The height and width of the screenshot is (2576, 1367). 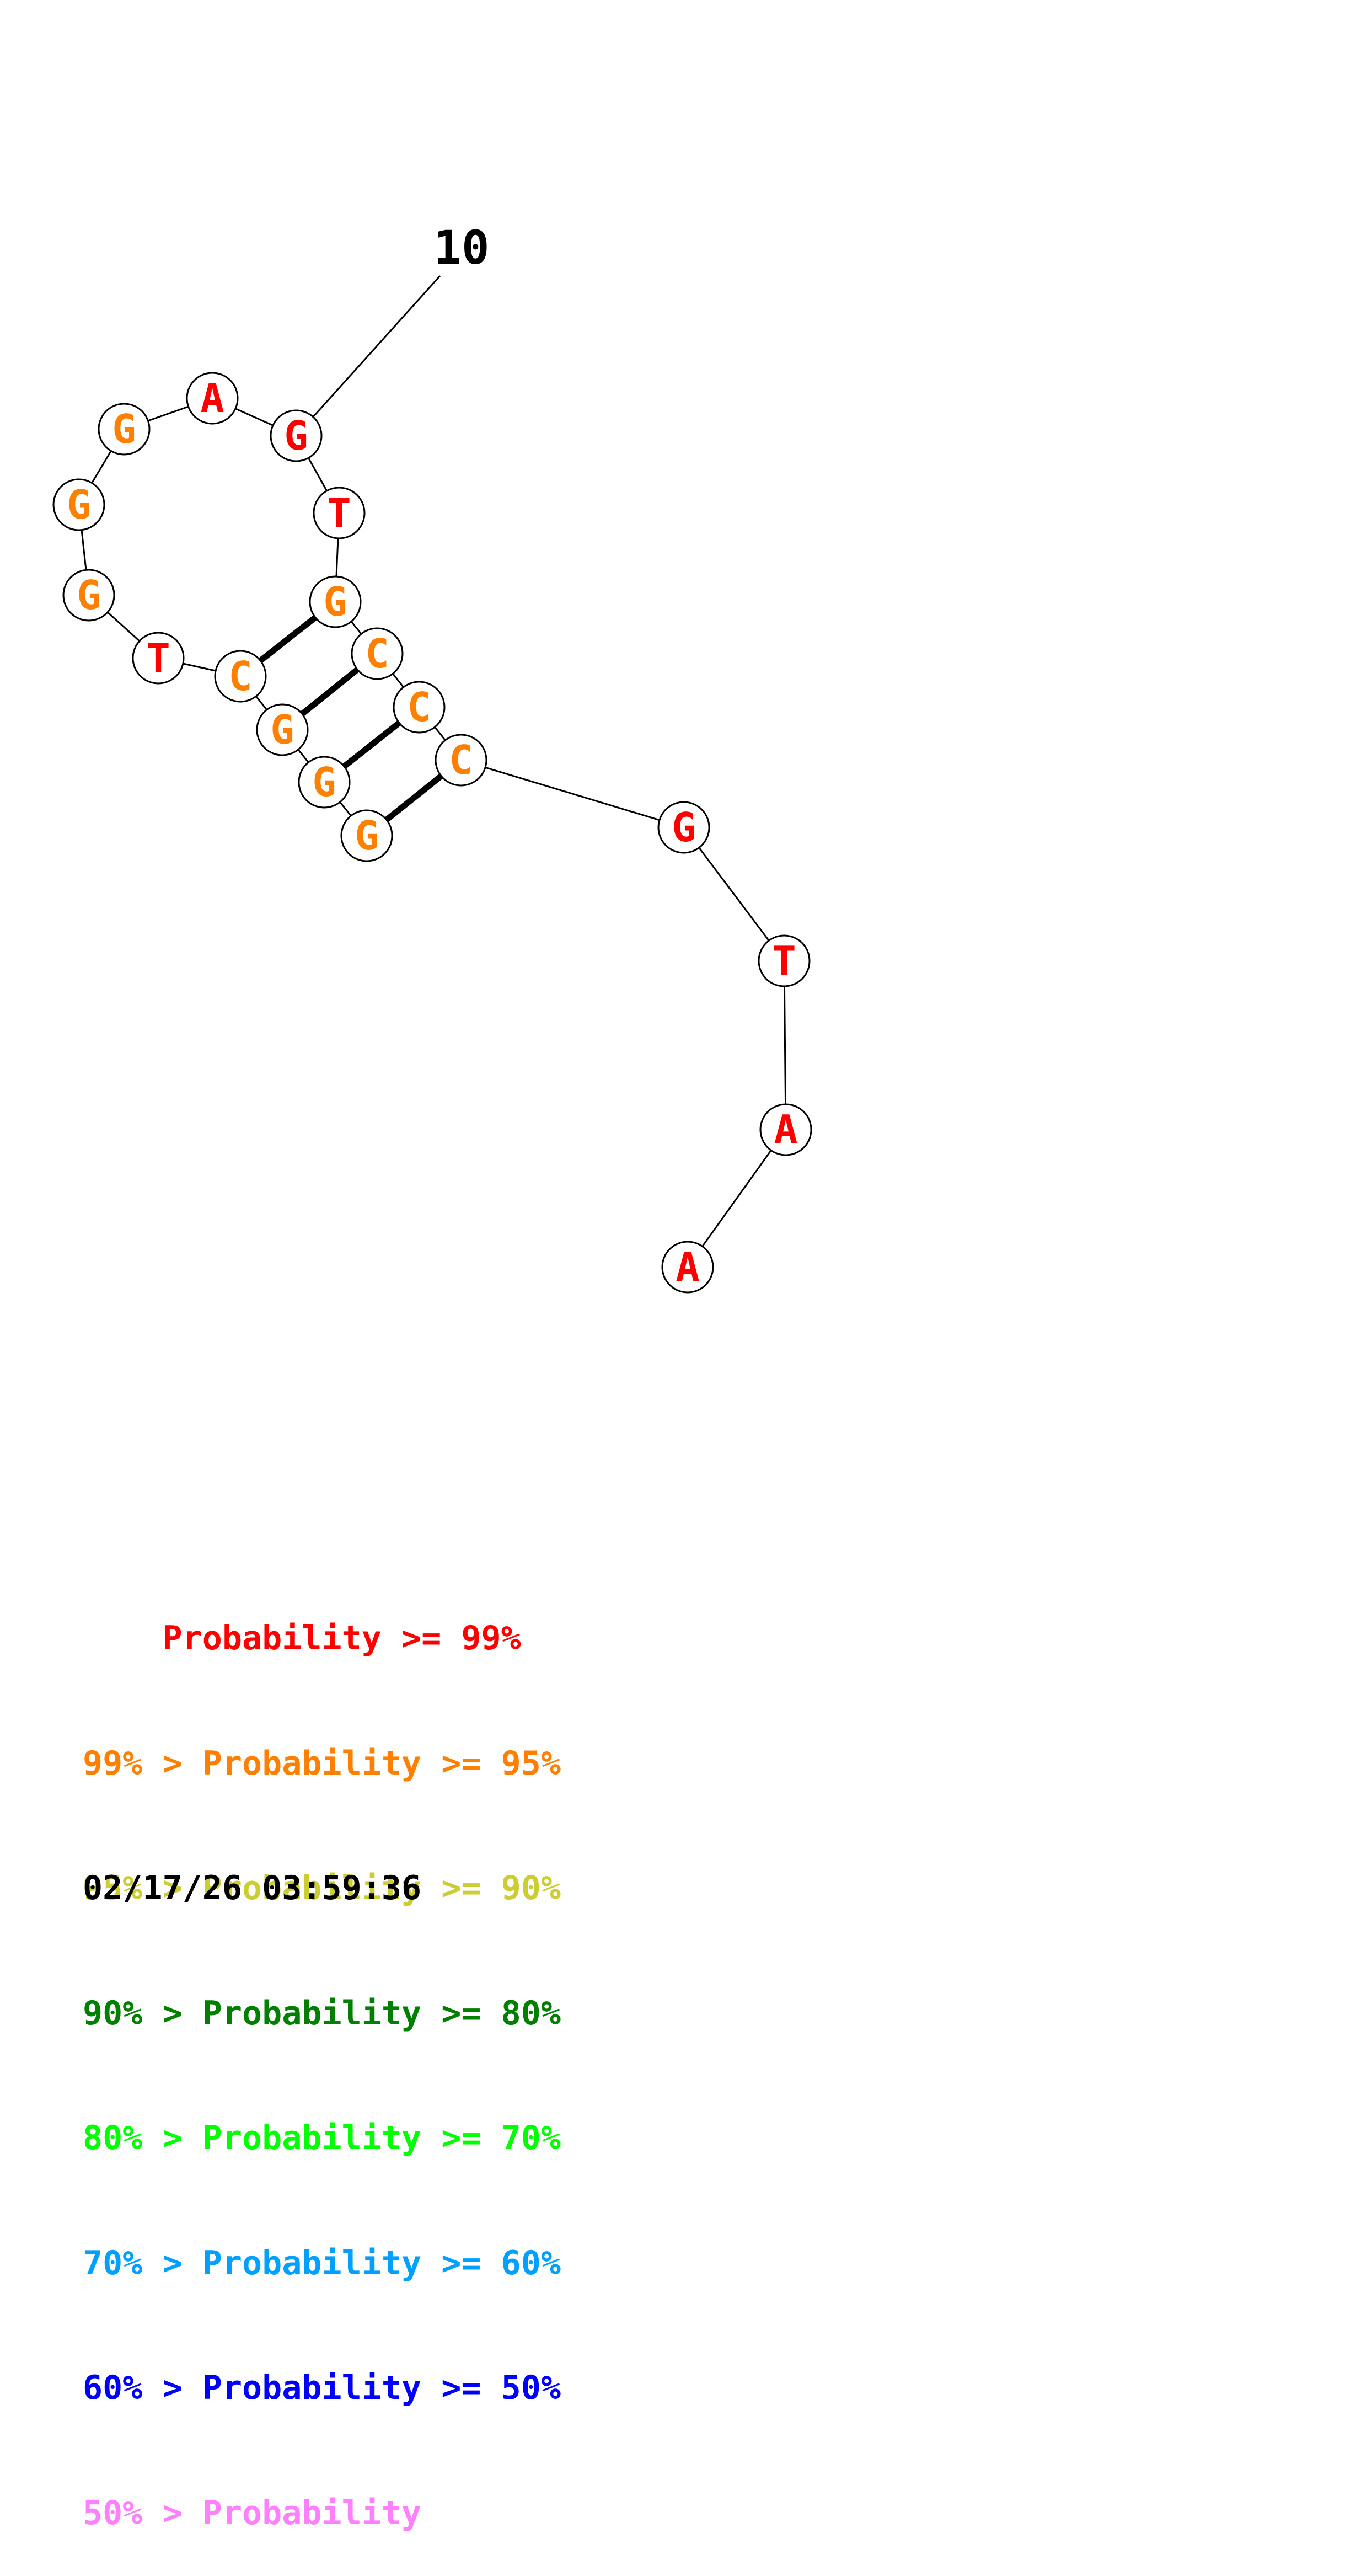 I want to click on legend-line-99: Probability >= 99%, so click(x=302, y=1638).